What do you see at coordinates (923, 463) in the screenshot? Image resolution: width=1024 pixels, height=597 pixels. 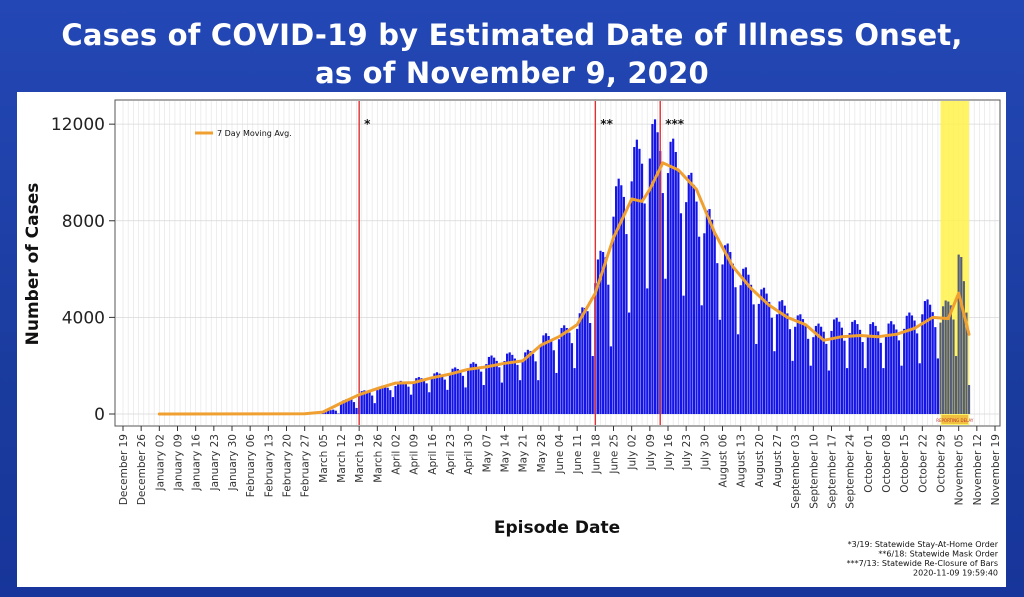 I see `x-tick-label: October 22` at bounding box center [923, 463].